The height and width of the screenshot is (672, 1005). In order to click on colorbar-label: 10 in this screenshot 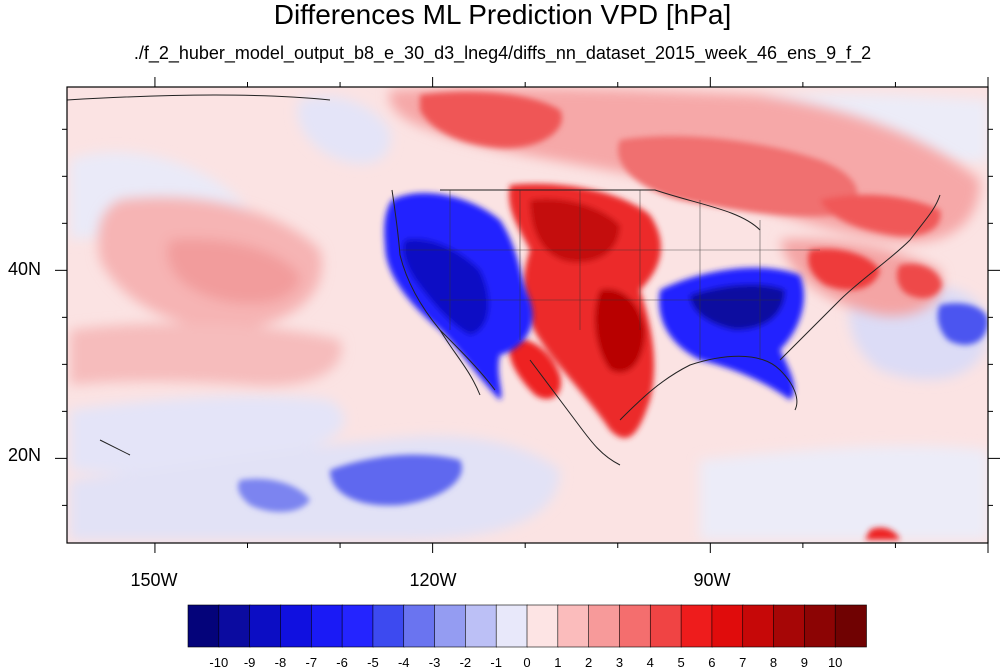, I will do `click(835, 662)`.